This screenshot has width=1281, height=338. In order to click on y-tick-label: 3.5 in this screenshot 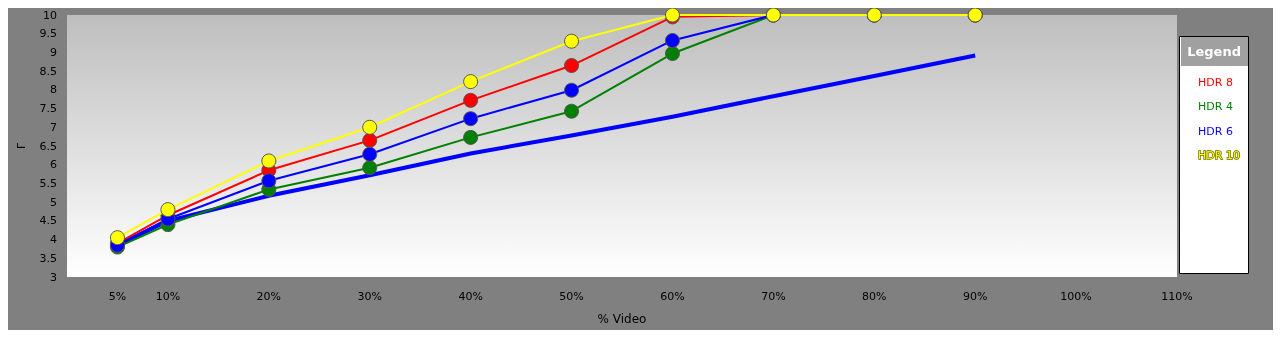, I will do `click(48, 258)`.